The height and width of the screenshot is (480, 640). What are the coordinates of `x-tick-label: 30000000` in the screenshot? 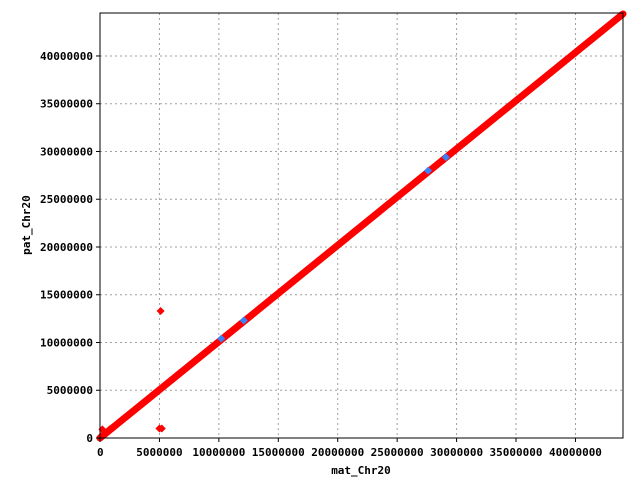 It's located at (456, 452).